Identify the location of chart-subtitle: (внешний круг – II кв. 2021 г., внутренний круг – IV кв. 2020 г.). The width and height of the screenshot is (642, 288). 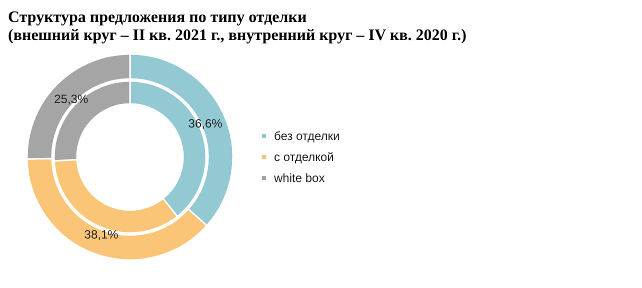
(237, 35).